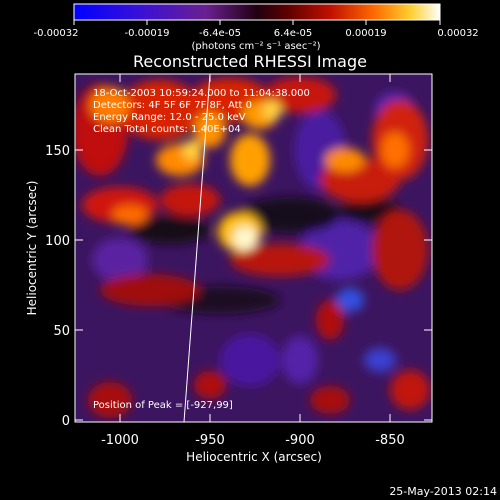 The width and height of the screenshot is (500, 500). Describe the element at coordinates (220, 33) in the screenshot. I see `colorbar-tick-label: -6.4e-05` at that location.